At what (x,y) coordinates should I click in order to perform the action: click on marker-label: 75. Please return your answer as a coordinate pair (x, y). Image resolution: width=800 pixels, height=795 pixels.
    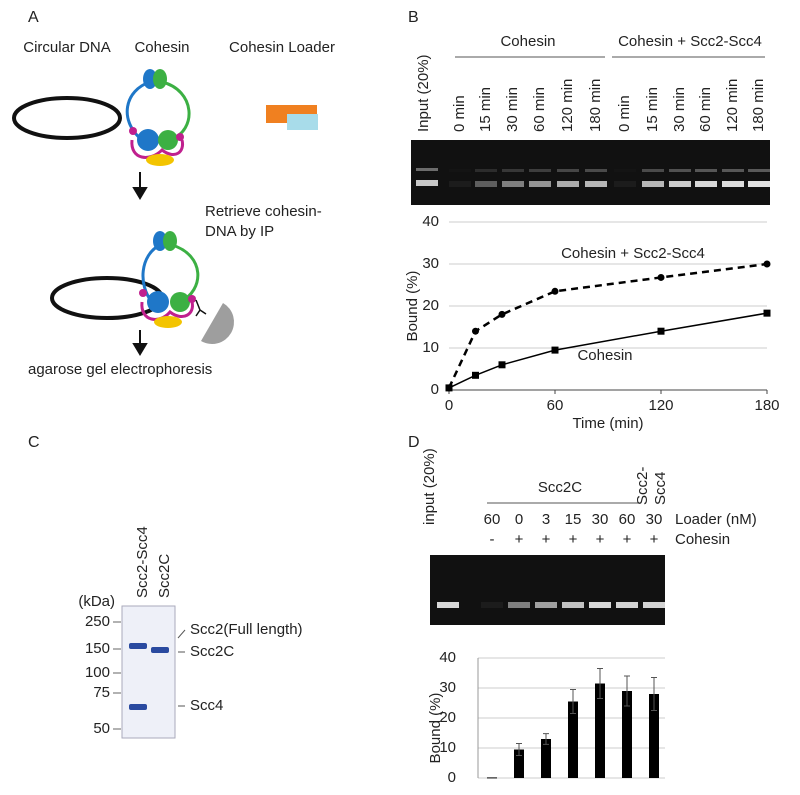
    Looking at the image, I should click on (101, 692).